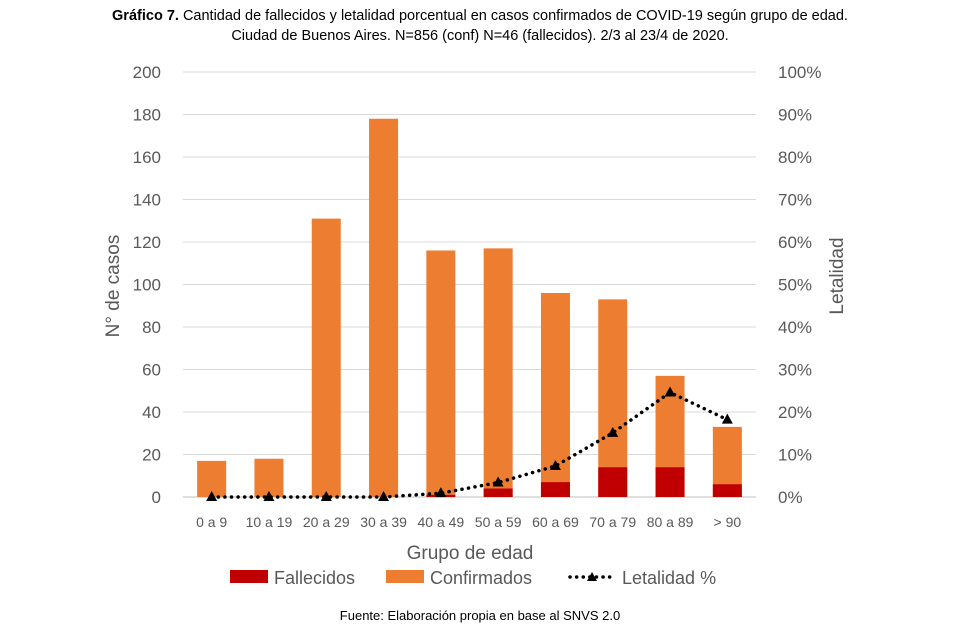 The width and height of the screenshot is (960, 640). I want to click on x-tick-label-4: 40 a 49, so click(440, 522).